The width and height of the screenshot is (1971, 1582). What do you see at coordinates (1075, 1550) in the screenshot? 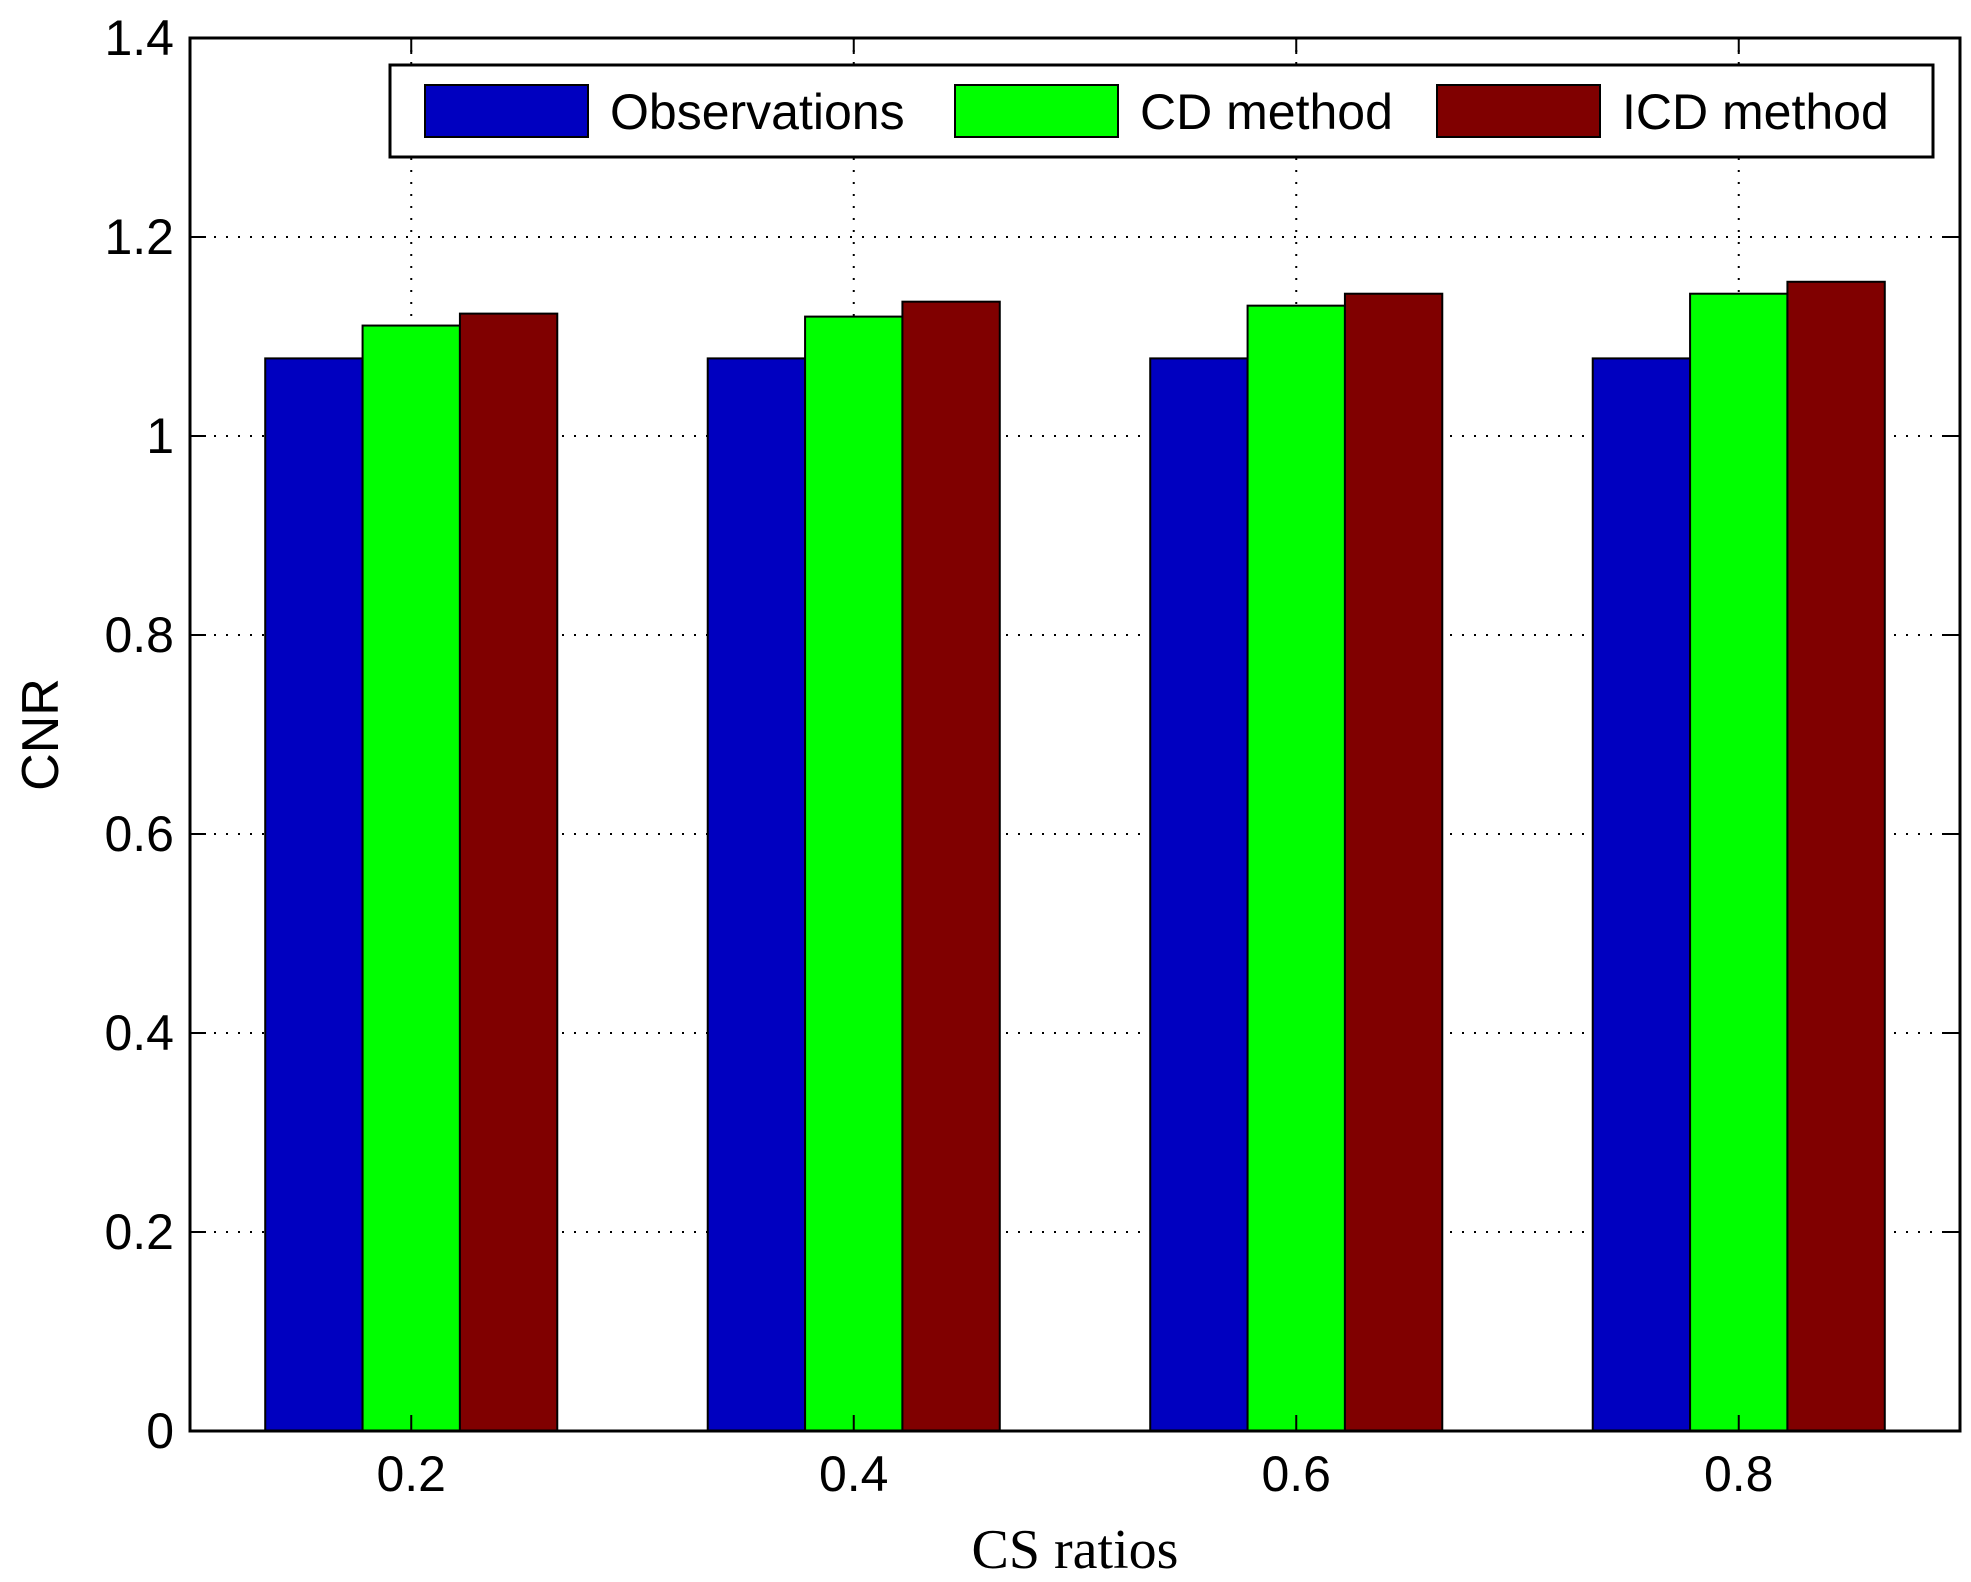
I see `x-axis-label: CS ratios` at bounding box center [1075, 1550].